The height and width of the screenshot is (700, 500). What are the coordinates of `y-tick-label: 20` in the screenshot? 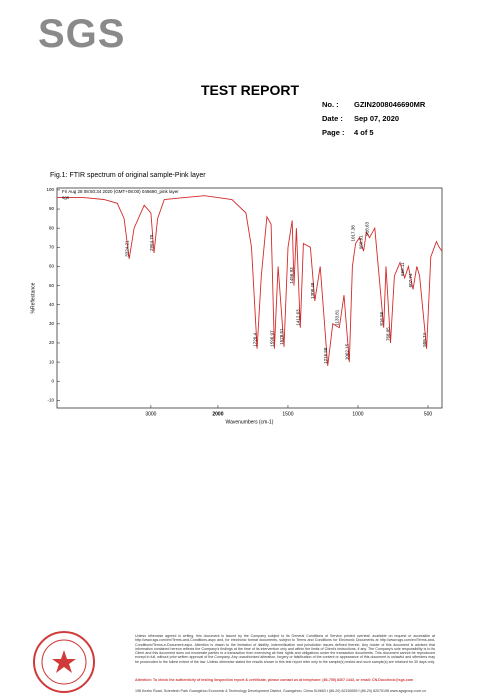 It's located at (52, 342).